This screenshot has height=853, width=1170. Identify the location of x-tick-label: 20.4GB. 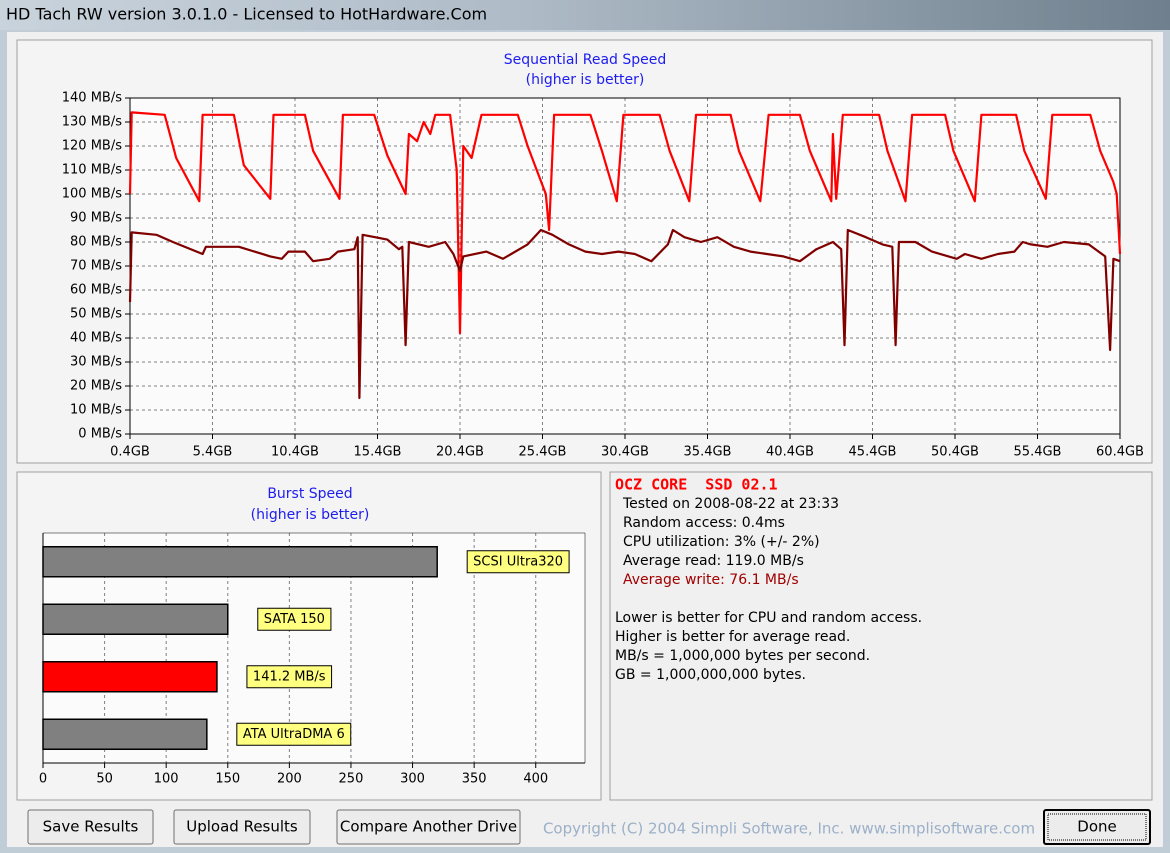
(460, 452).